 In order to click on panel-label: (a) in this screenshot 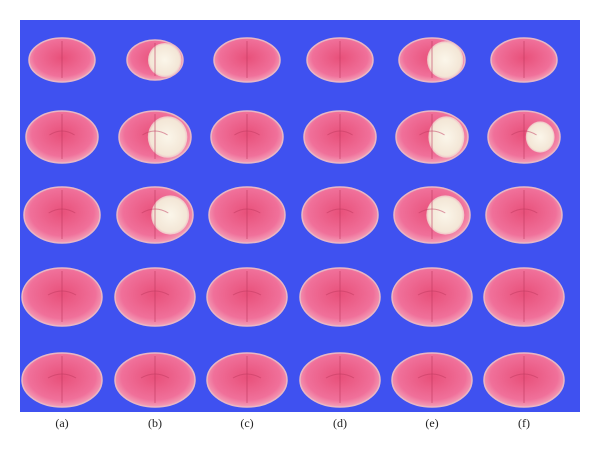, I will do `click(61, 423)`.